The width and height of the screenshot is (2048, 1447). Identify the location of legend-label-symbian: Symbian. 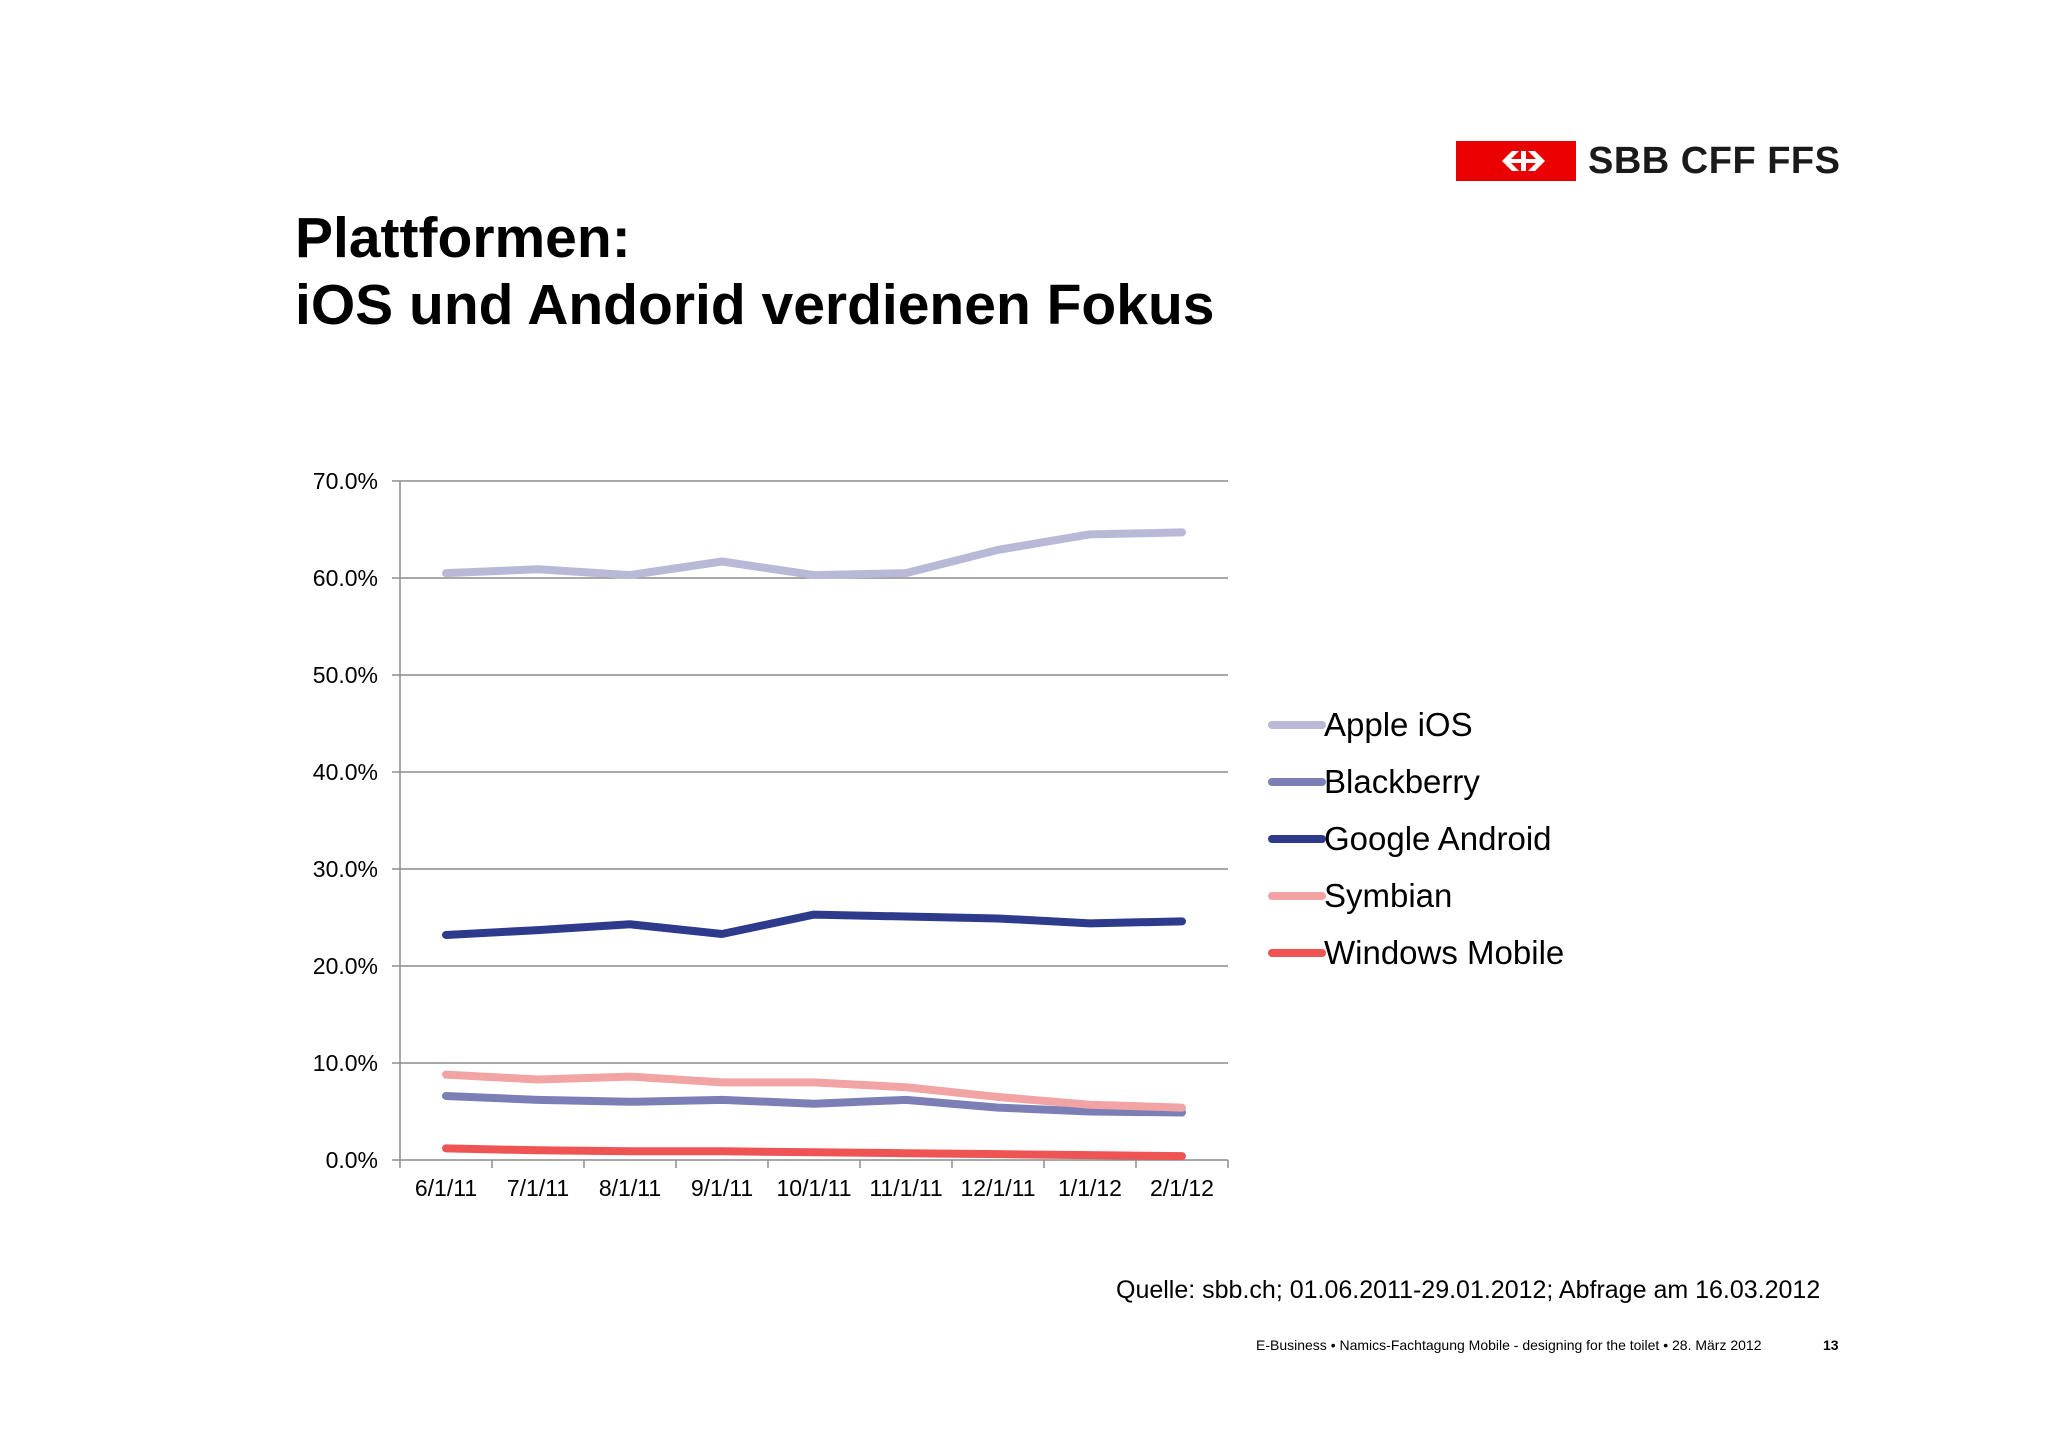
(1388, 895).